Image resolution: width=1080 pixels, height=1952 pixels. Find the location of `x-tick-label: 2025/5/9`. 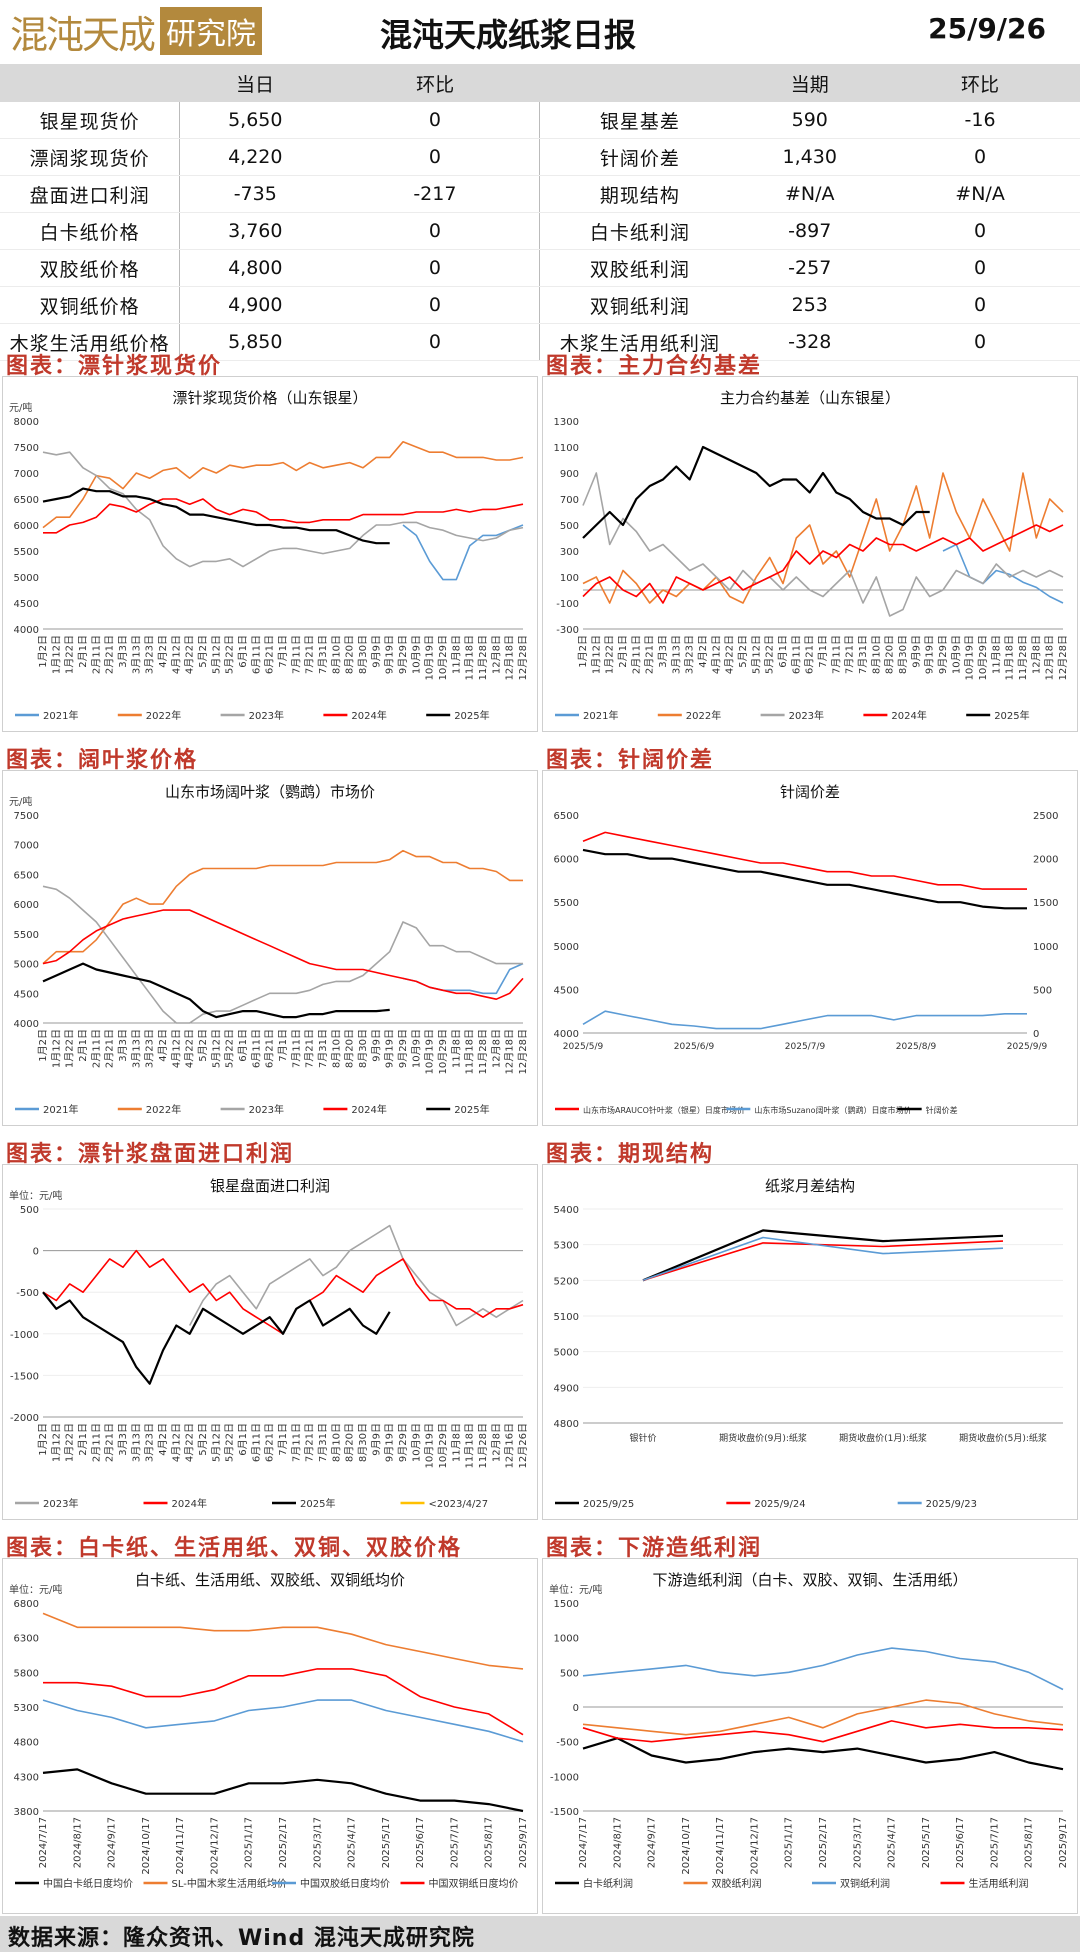

x-tick-label: 2025/5/9 is located at coordinates (583, 1047).